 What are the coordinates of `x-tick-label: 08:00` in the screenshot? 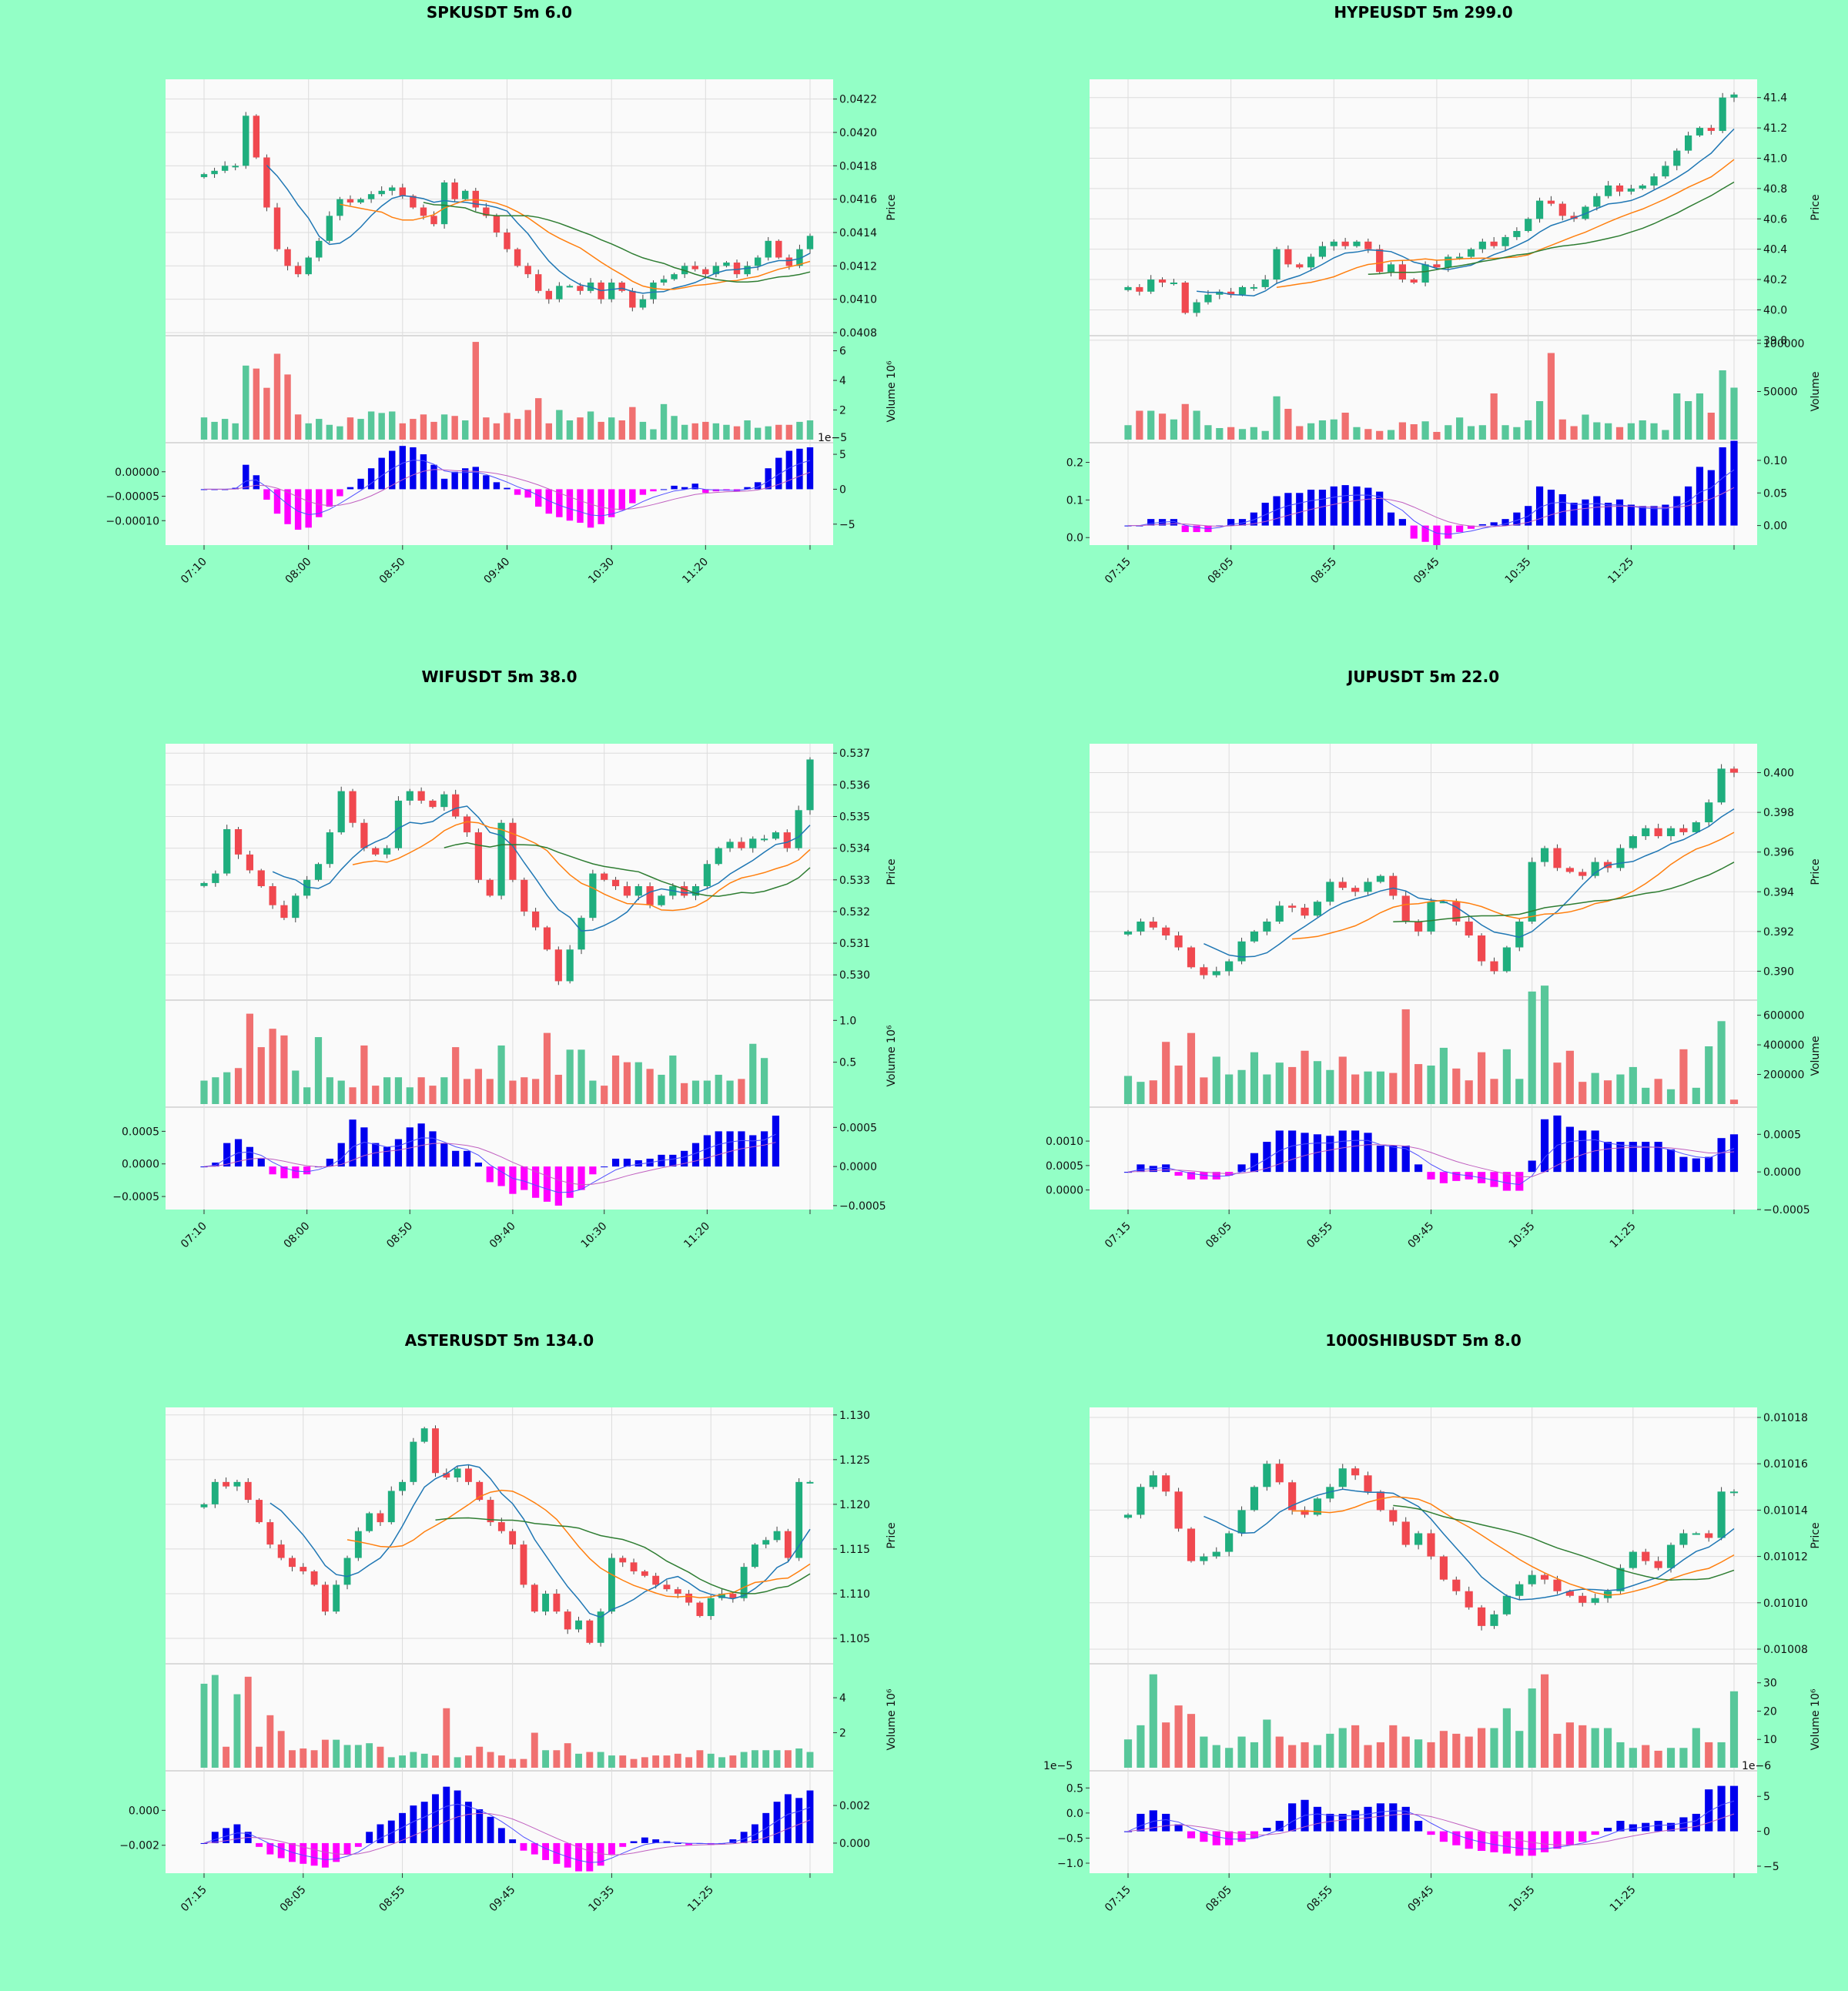 It's located at (298, 571).